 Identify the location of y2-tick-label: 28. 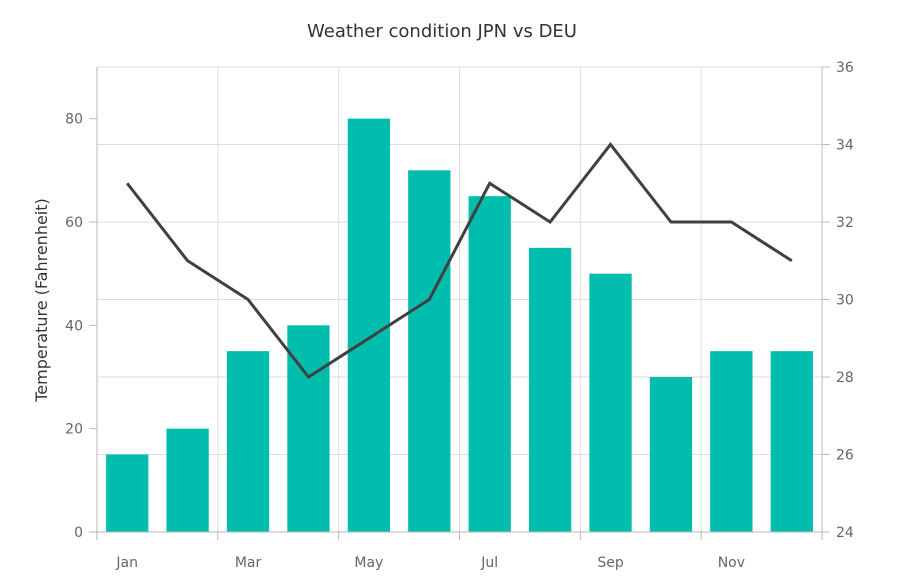
(845, 378).